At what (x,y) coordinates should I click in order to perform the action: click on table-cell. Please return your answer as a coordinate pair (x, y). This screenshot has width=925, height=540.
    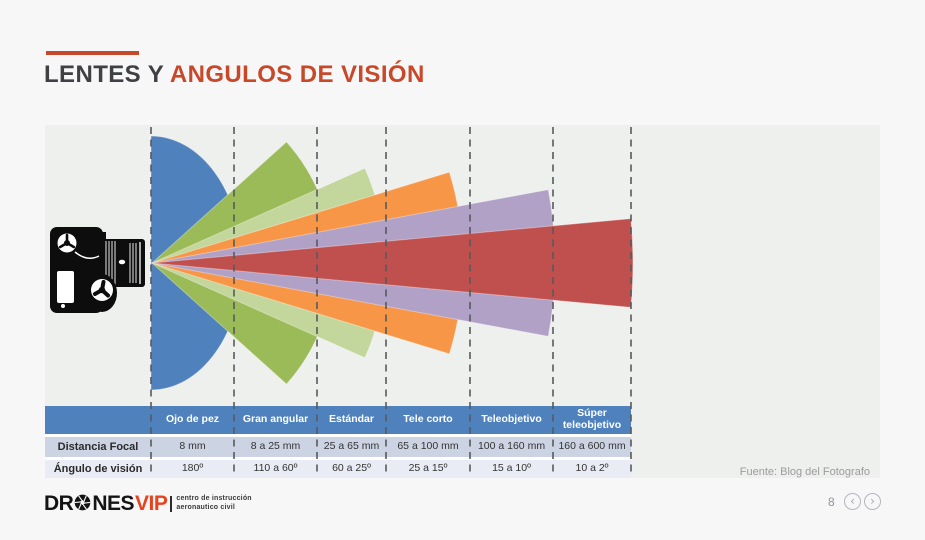
    Looking at the image, I should click on (98, 420).